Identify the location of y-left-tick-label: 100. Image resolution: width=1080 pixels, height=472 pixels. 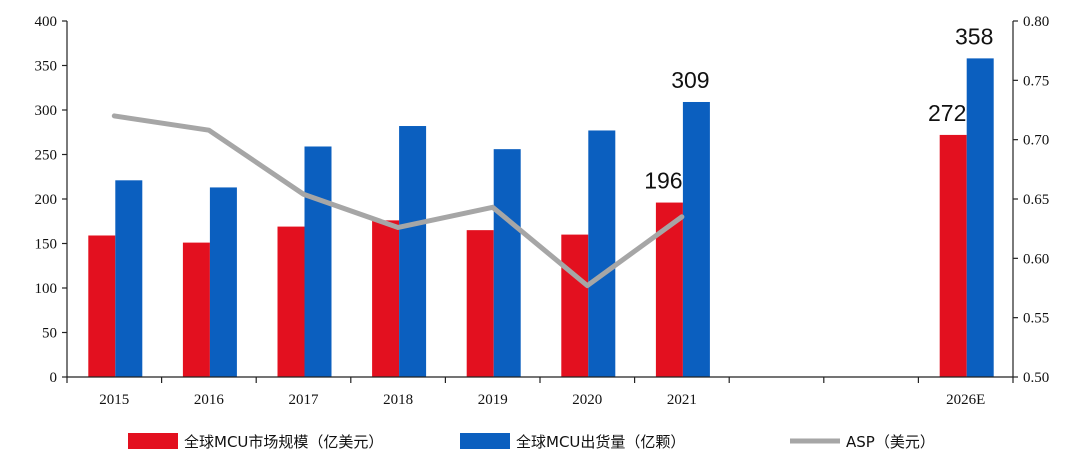
(46, 289).